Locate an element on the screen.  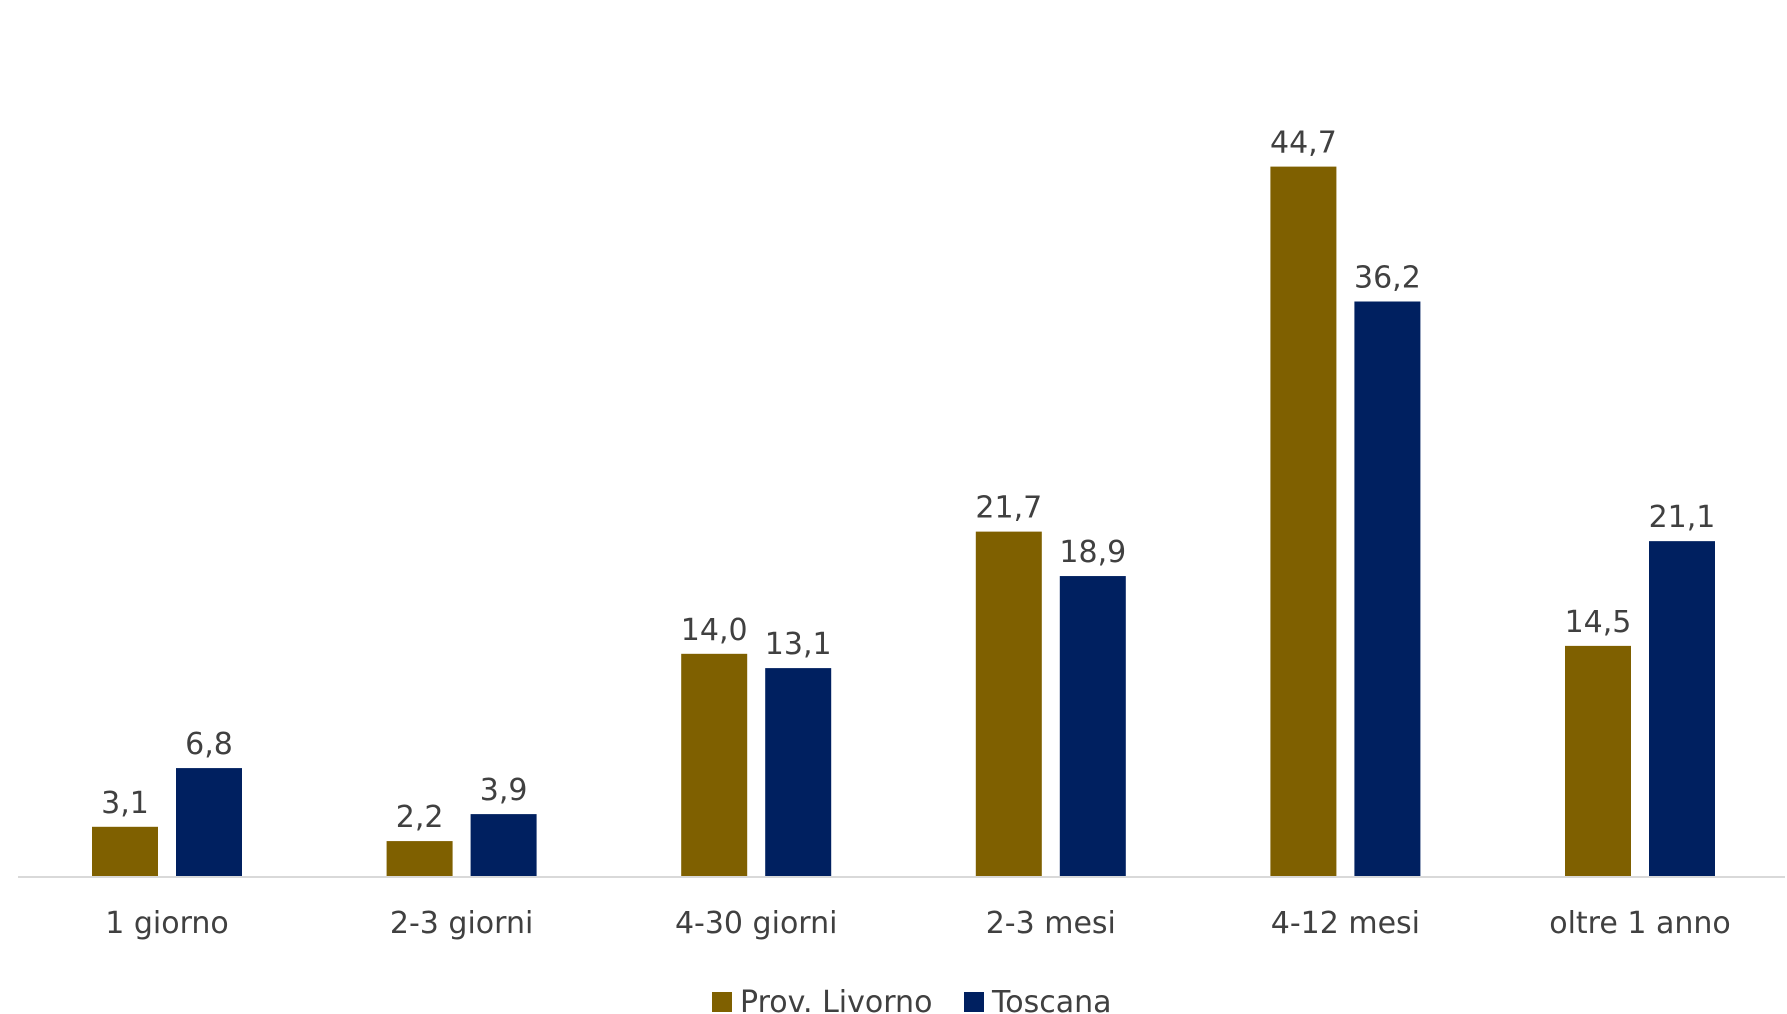
bar-toscana-1-giorno is located at coordinates (209, 822).